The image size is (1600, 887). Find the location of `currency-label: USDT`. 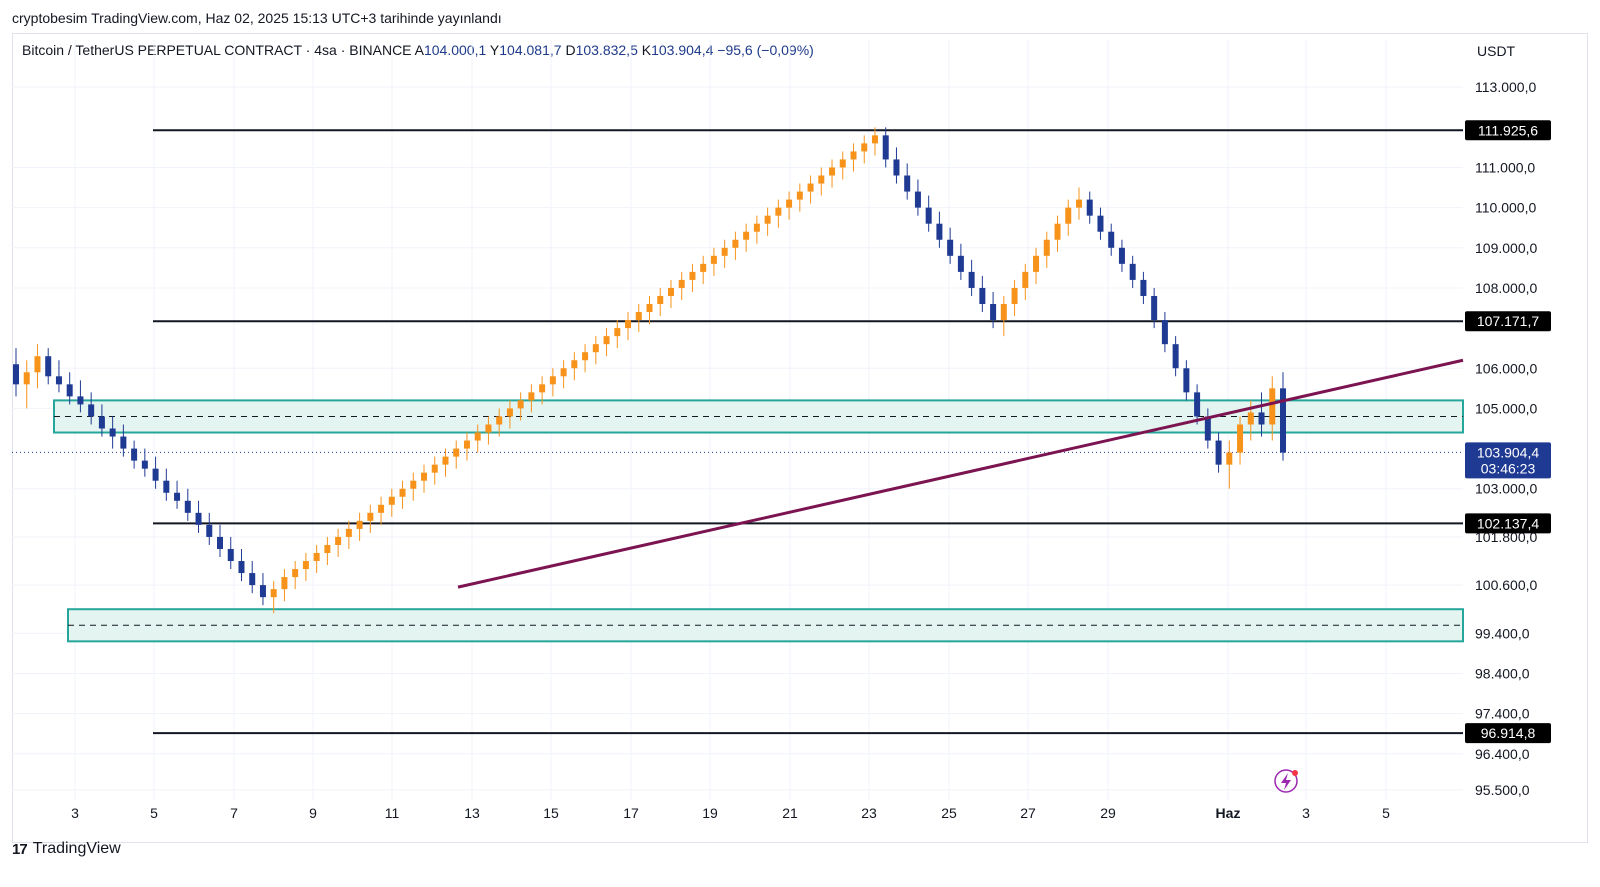

currency-label: USDT is located at coordinates (1496, 51).